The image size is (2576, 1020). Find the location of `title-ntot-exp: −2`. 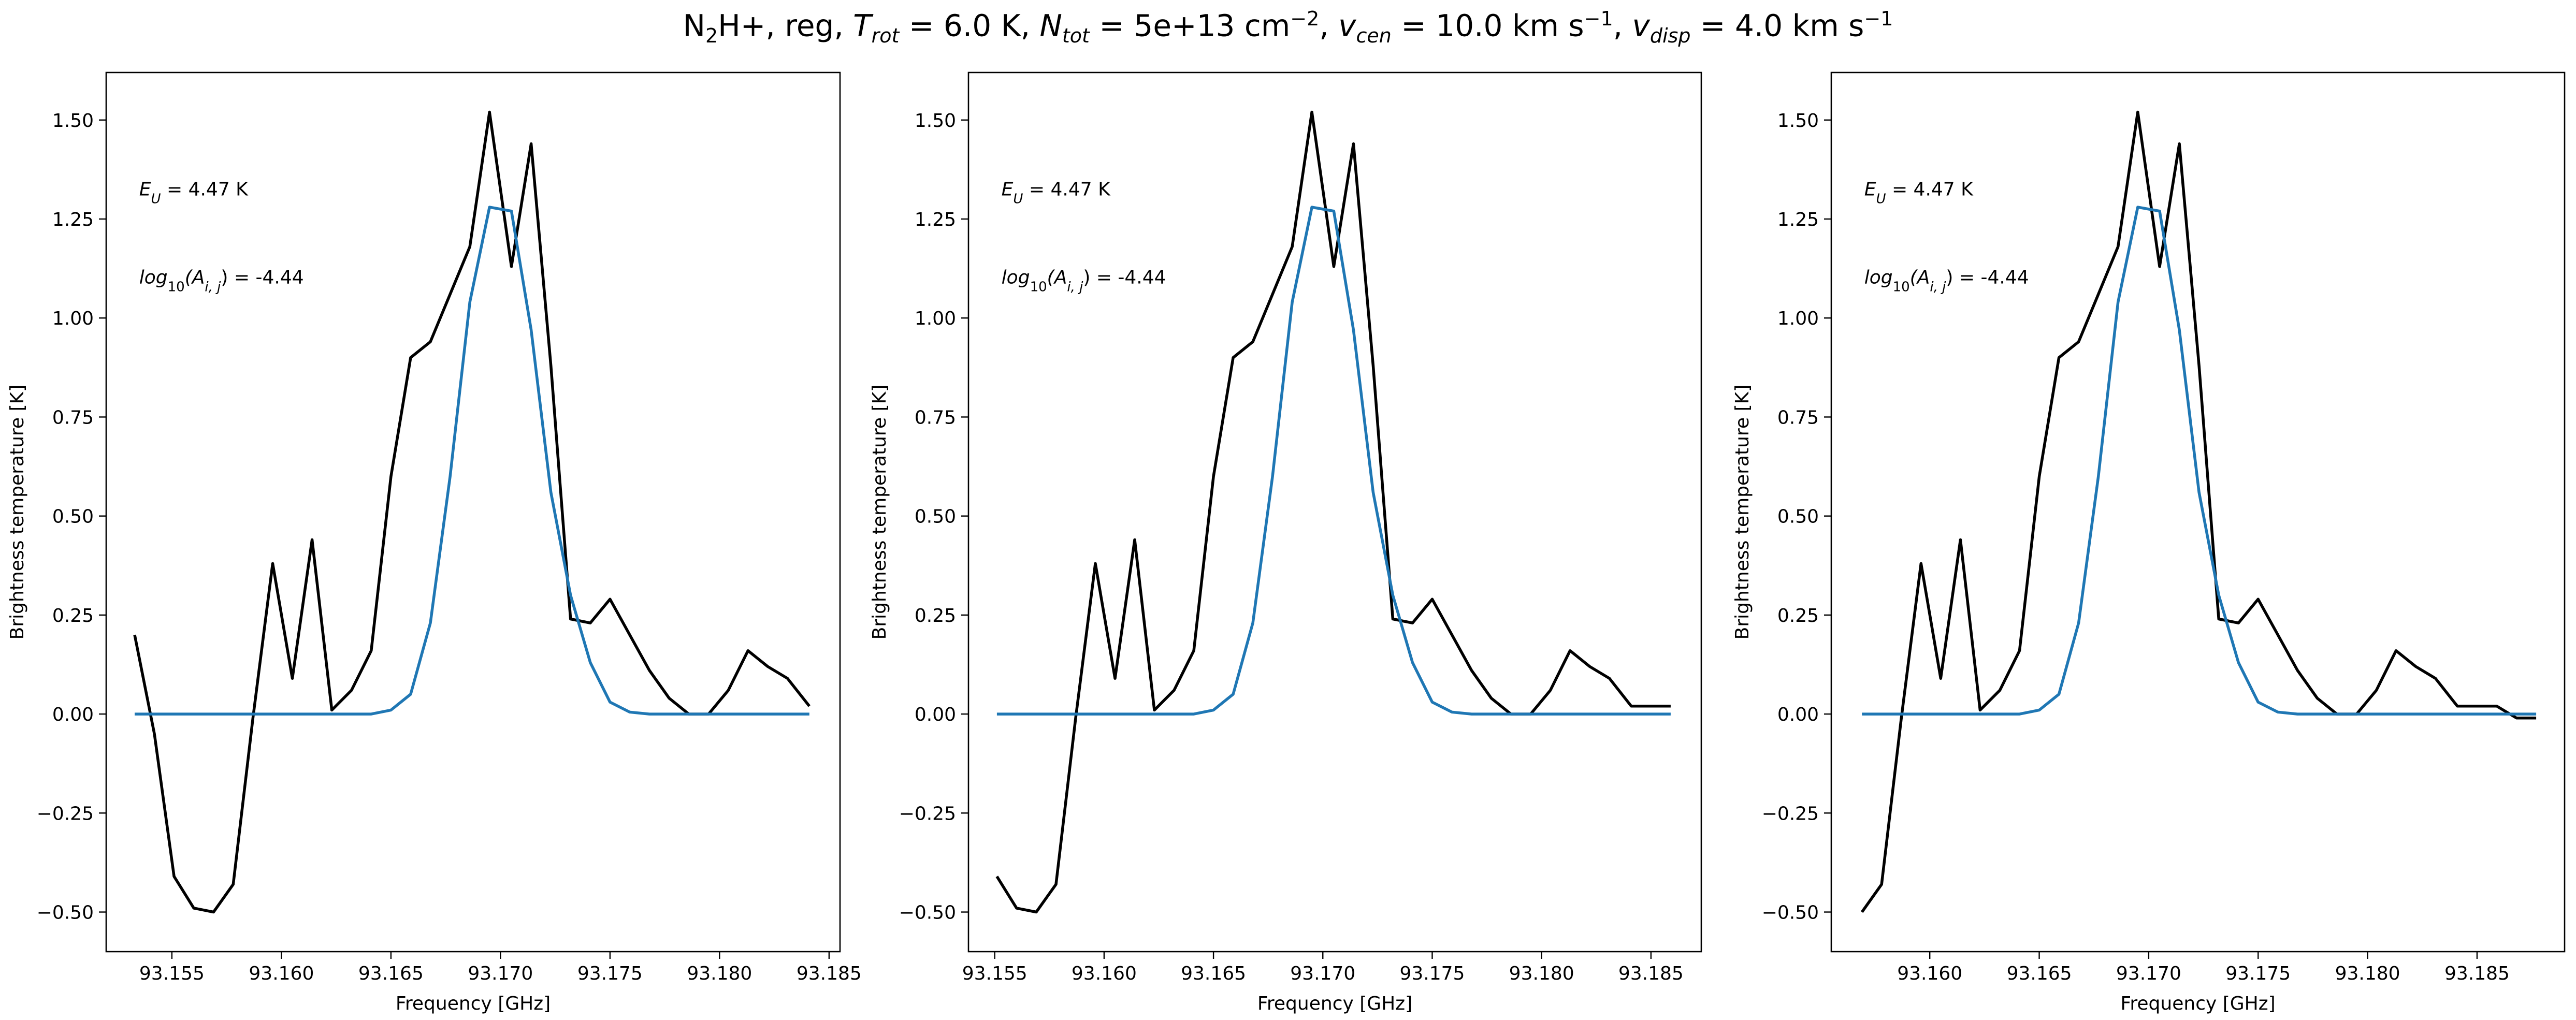

title-ntot-exp: −2 is located at coordinates (1305, 19).